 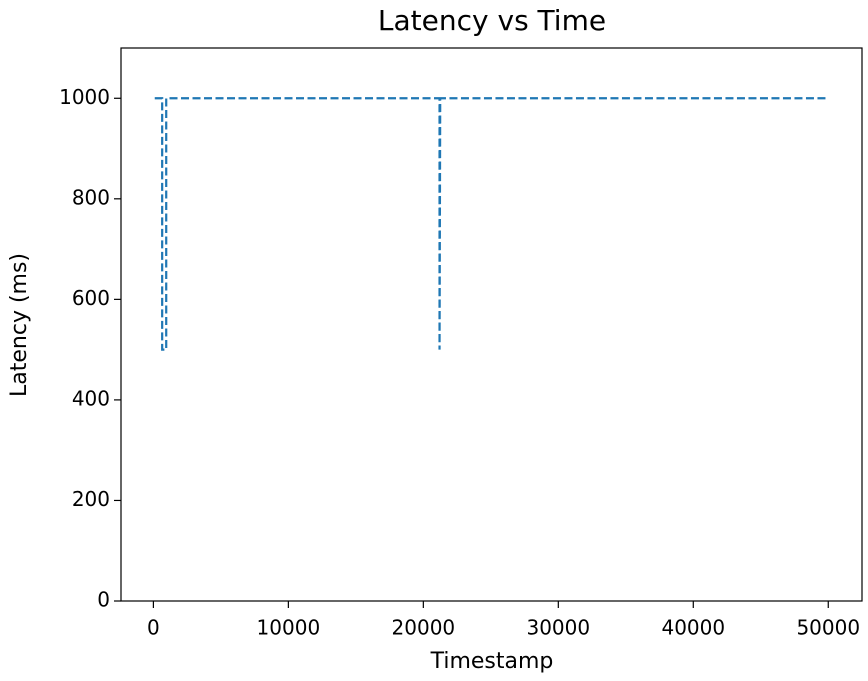 I want to click on x-tick-label: 30000, so click(x=558, y=628).